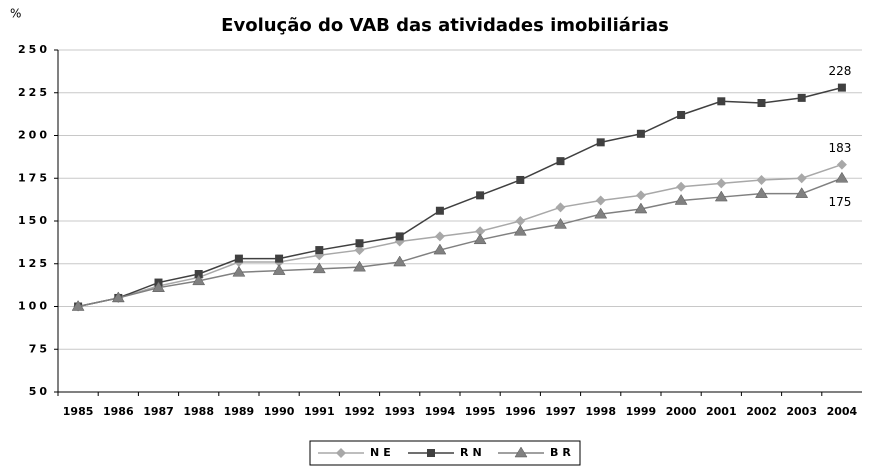  I want to click on x-tick-label: 1990, so click(279, 411).